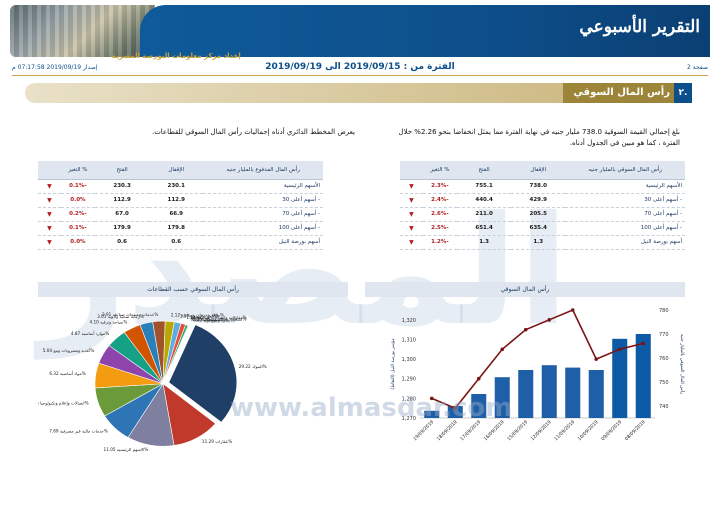 The height and width of the screenshot is (509, 720). What do you see at coordinates (122, 200) in the screenshot?
I see `cell-open: 112.9` at bounding box center [122, 200].